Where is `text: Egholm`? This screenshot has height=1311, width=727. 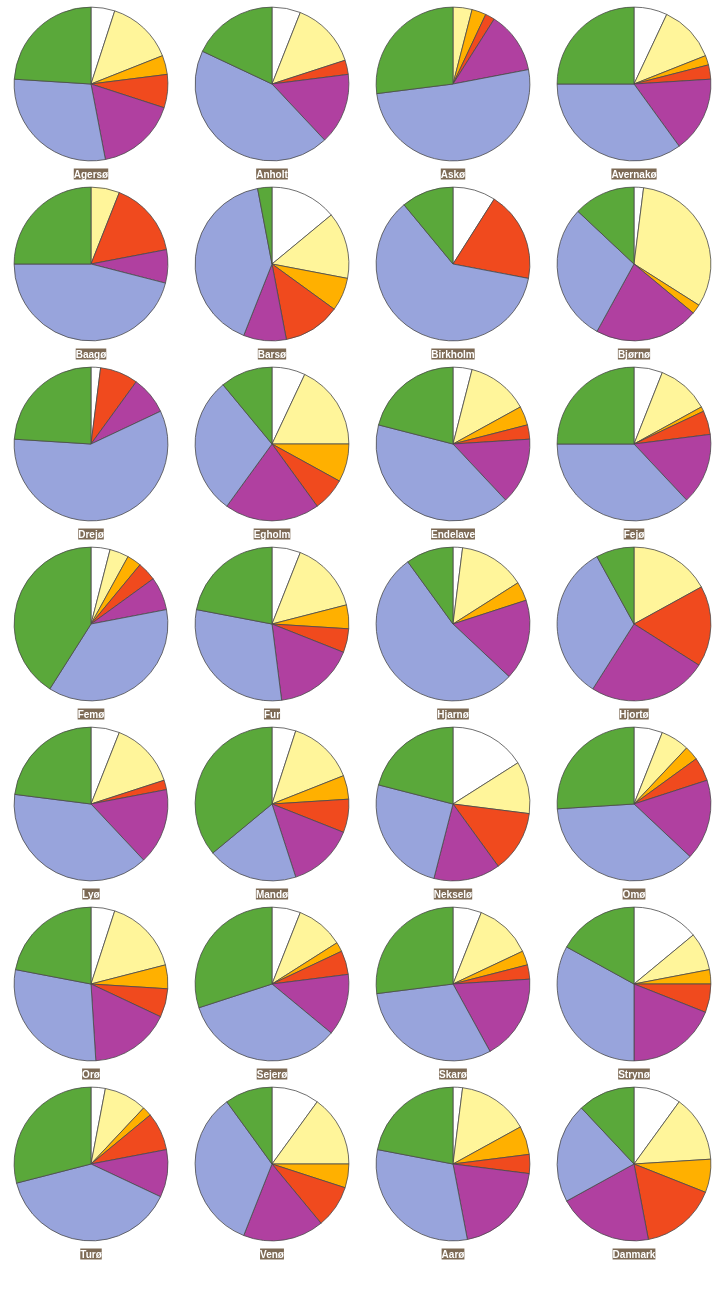
text: Egholm is located at coordinates (272, 534).